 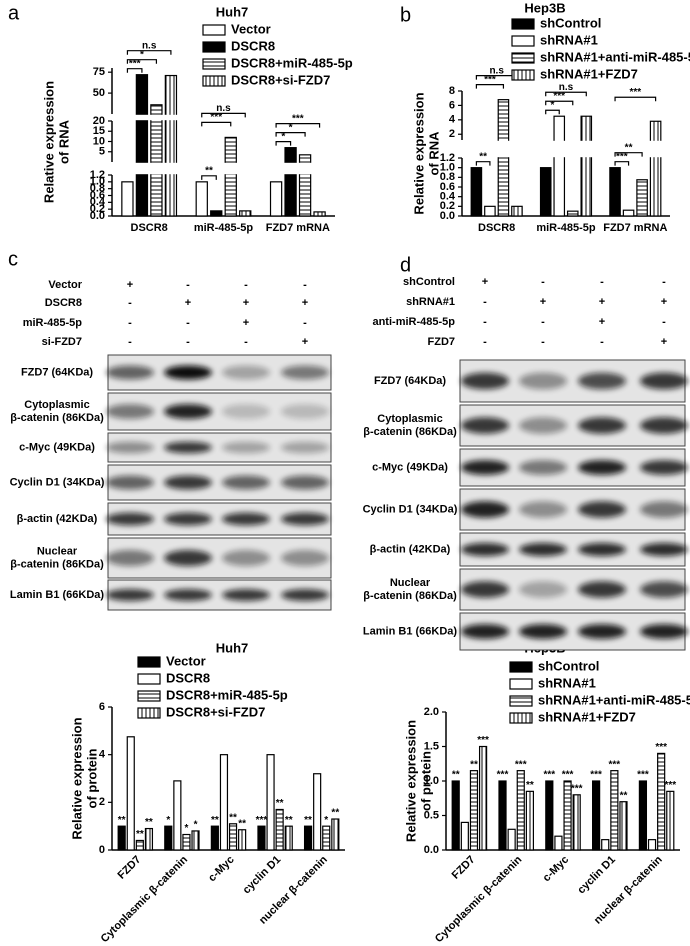 What do you see at coordinates (544, 7) in the screenshot?
I see `chart-title: Hep3B` at bounding box center [544, 7].